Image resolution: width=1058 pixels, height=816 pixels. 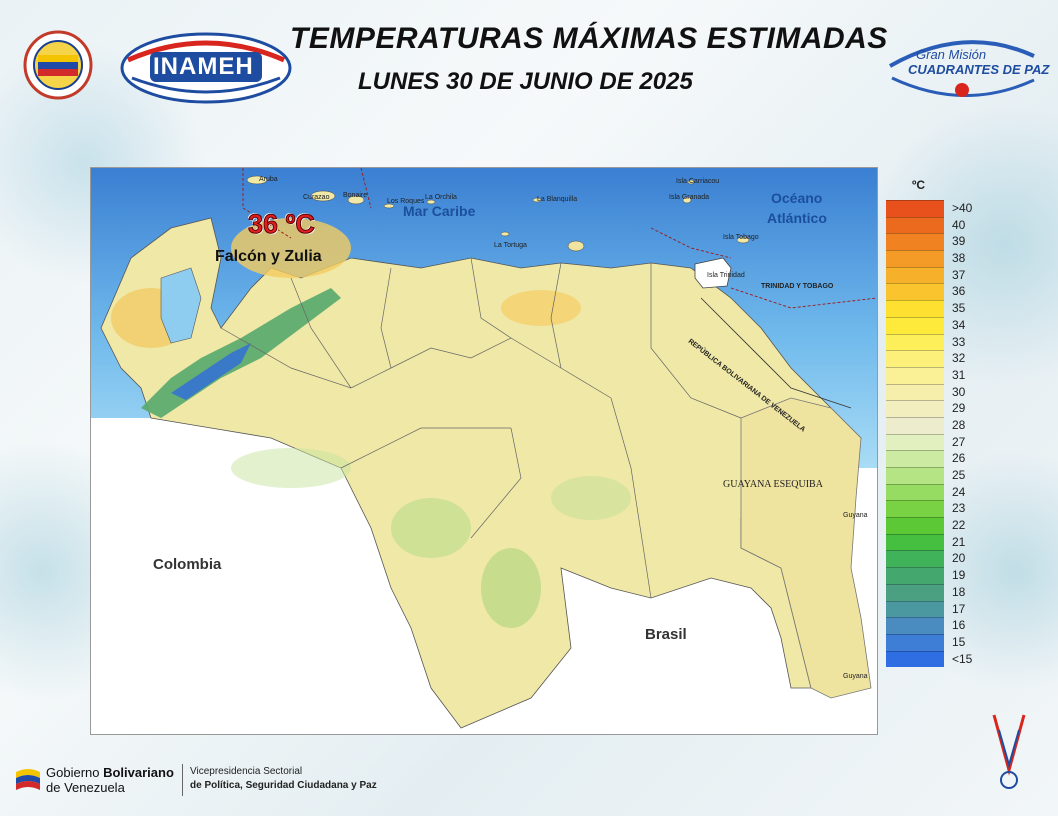 I want to click on legend-row: 38, so click(x=941, y=258).